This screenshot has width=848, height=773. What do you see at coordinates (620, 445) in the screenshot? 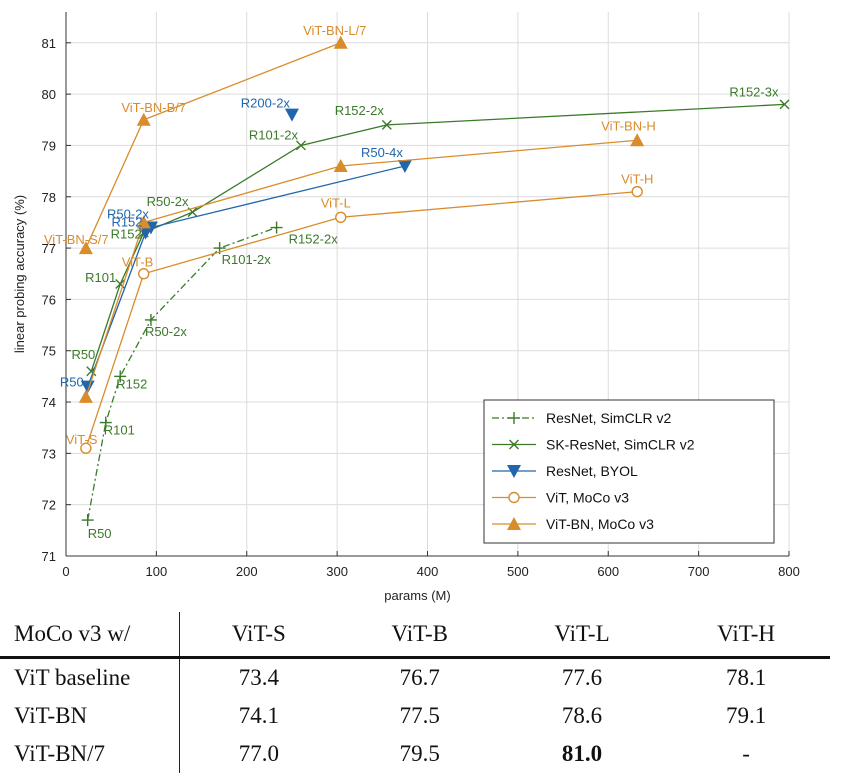
I see `legend-label: SK-ResNet, SimCLR v2` at bounding box center [620, 445].